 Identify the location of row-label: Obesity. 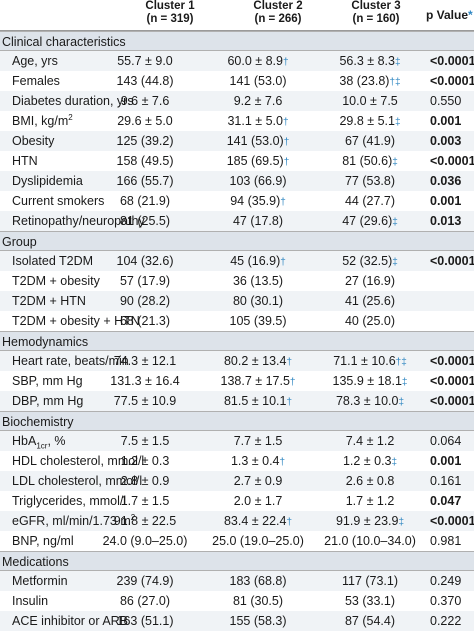
(33, 141).